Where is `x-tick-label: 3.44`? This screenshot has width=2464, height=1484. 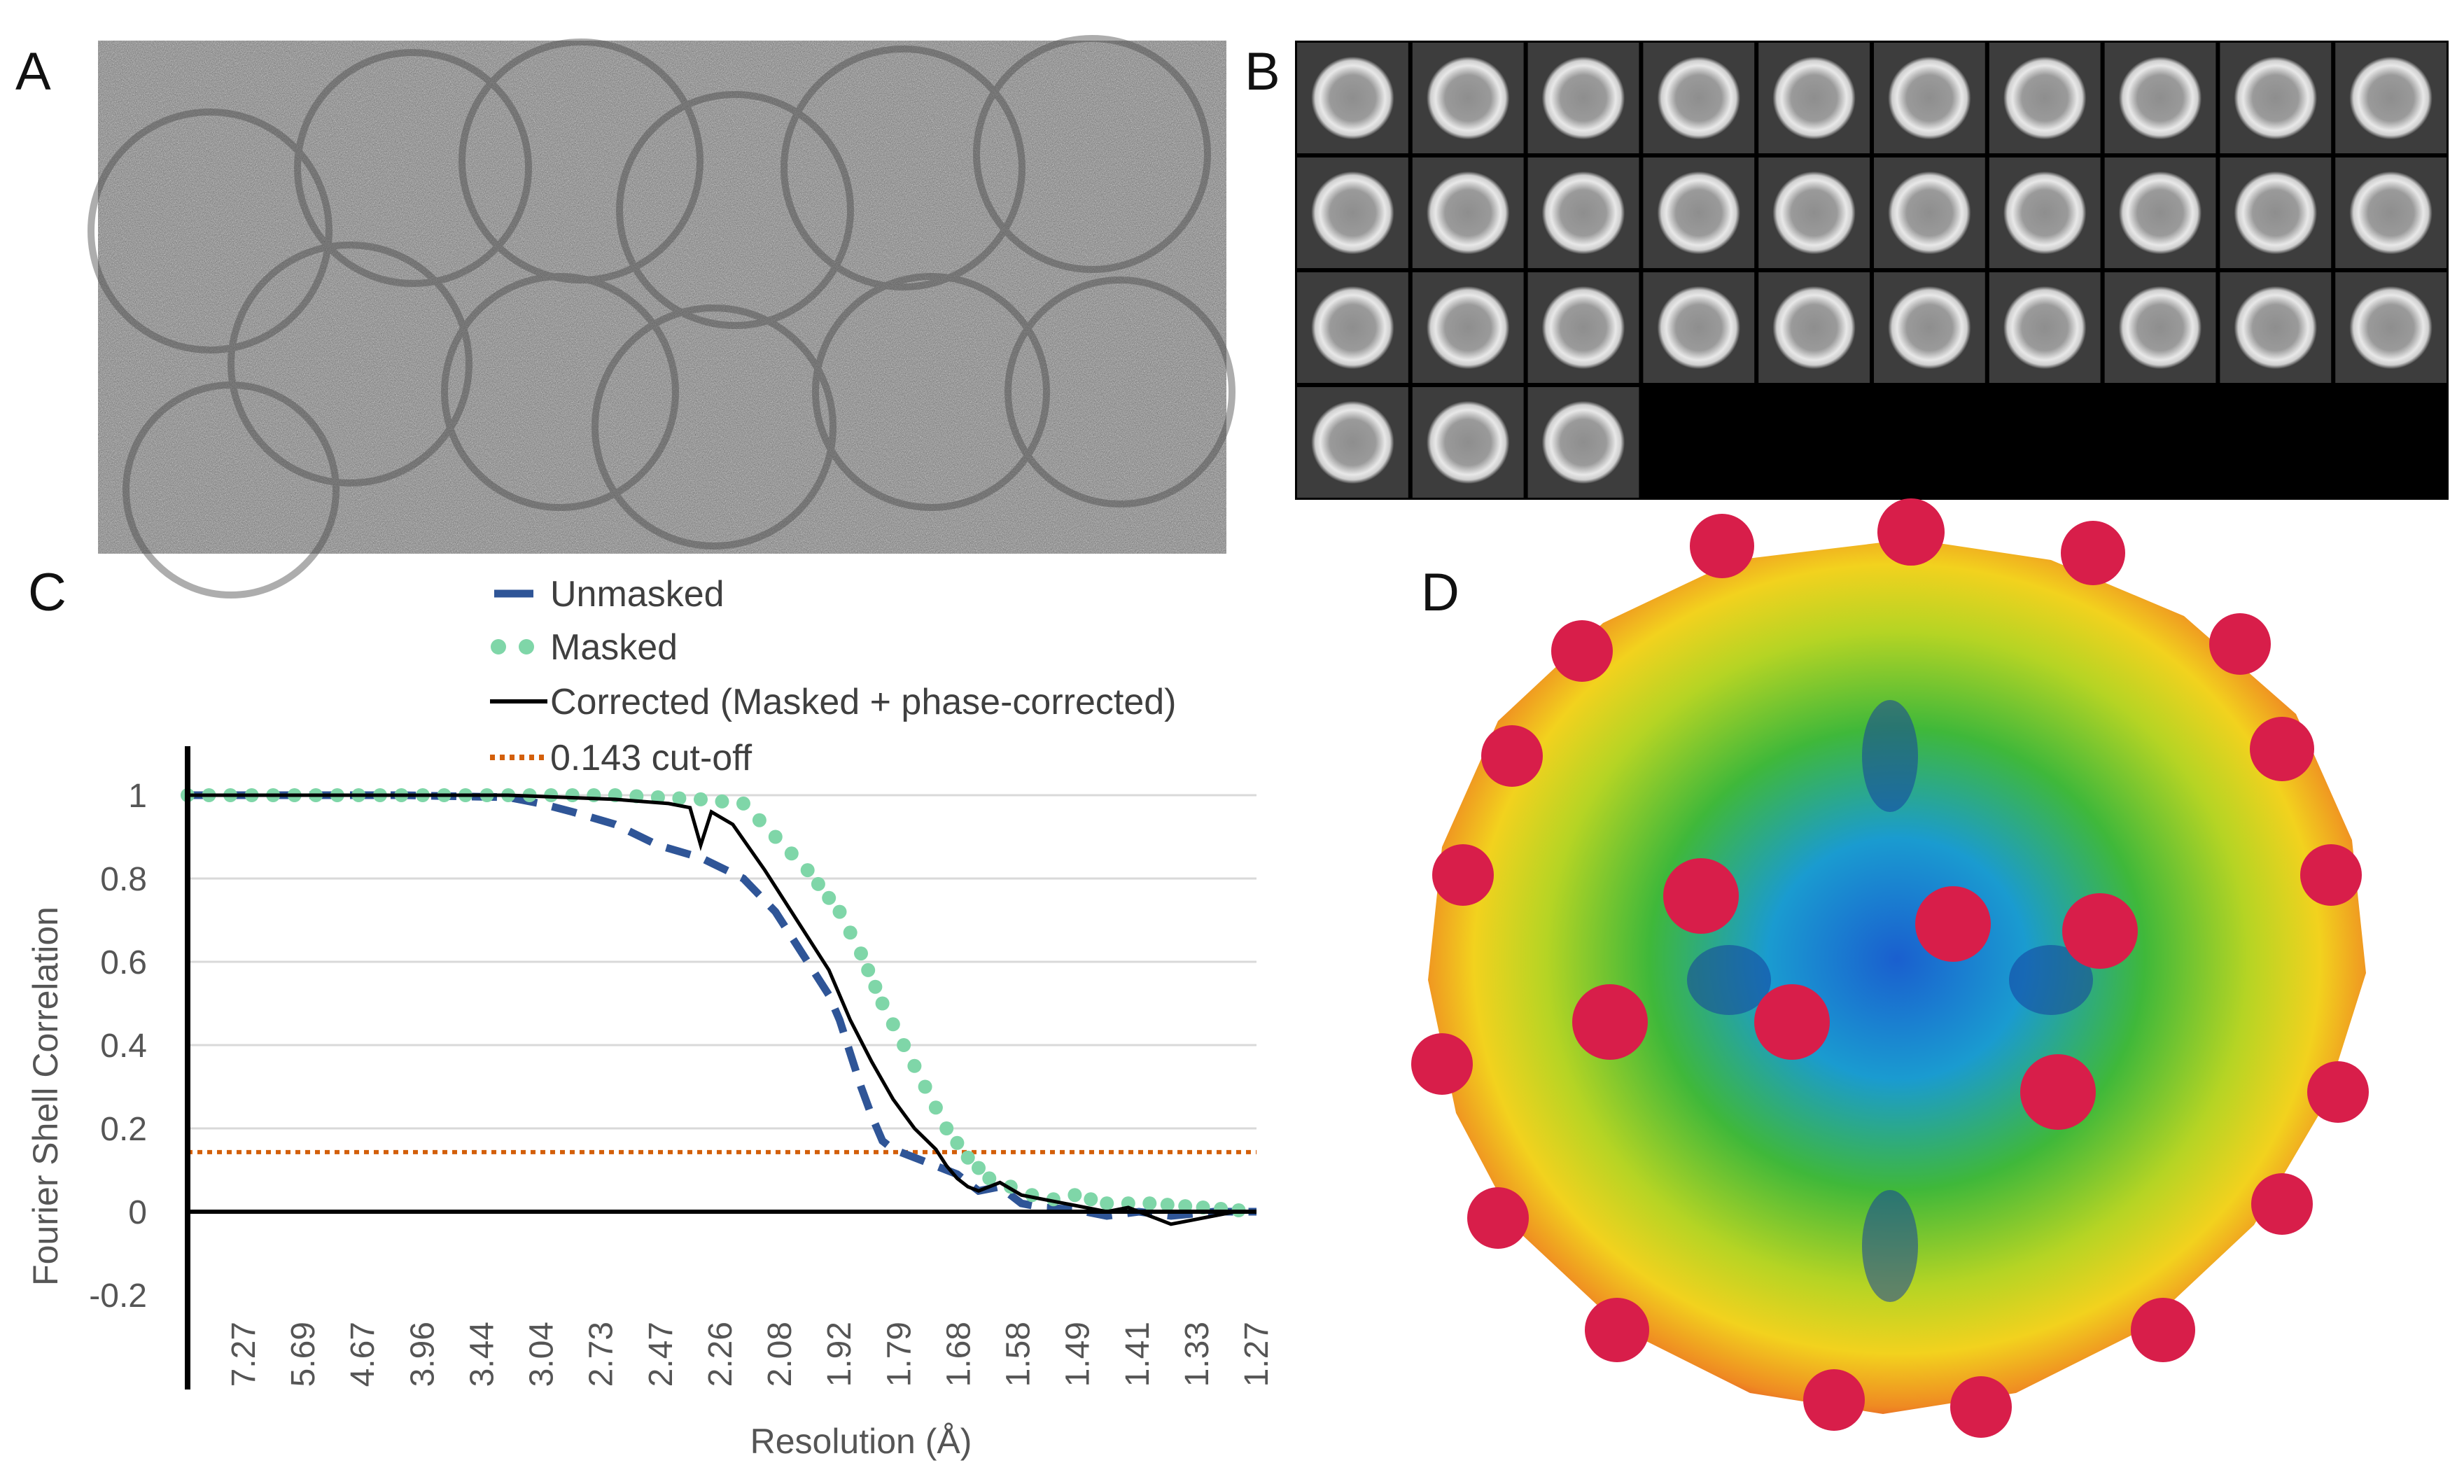
x-tick-label: 3.44 is located at coordinates (481, 1354).